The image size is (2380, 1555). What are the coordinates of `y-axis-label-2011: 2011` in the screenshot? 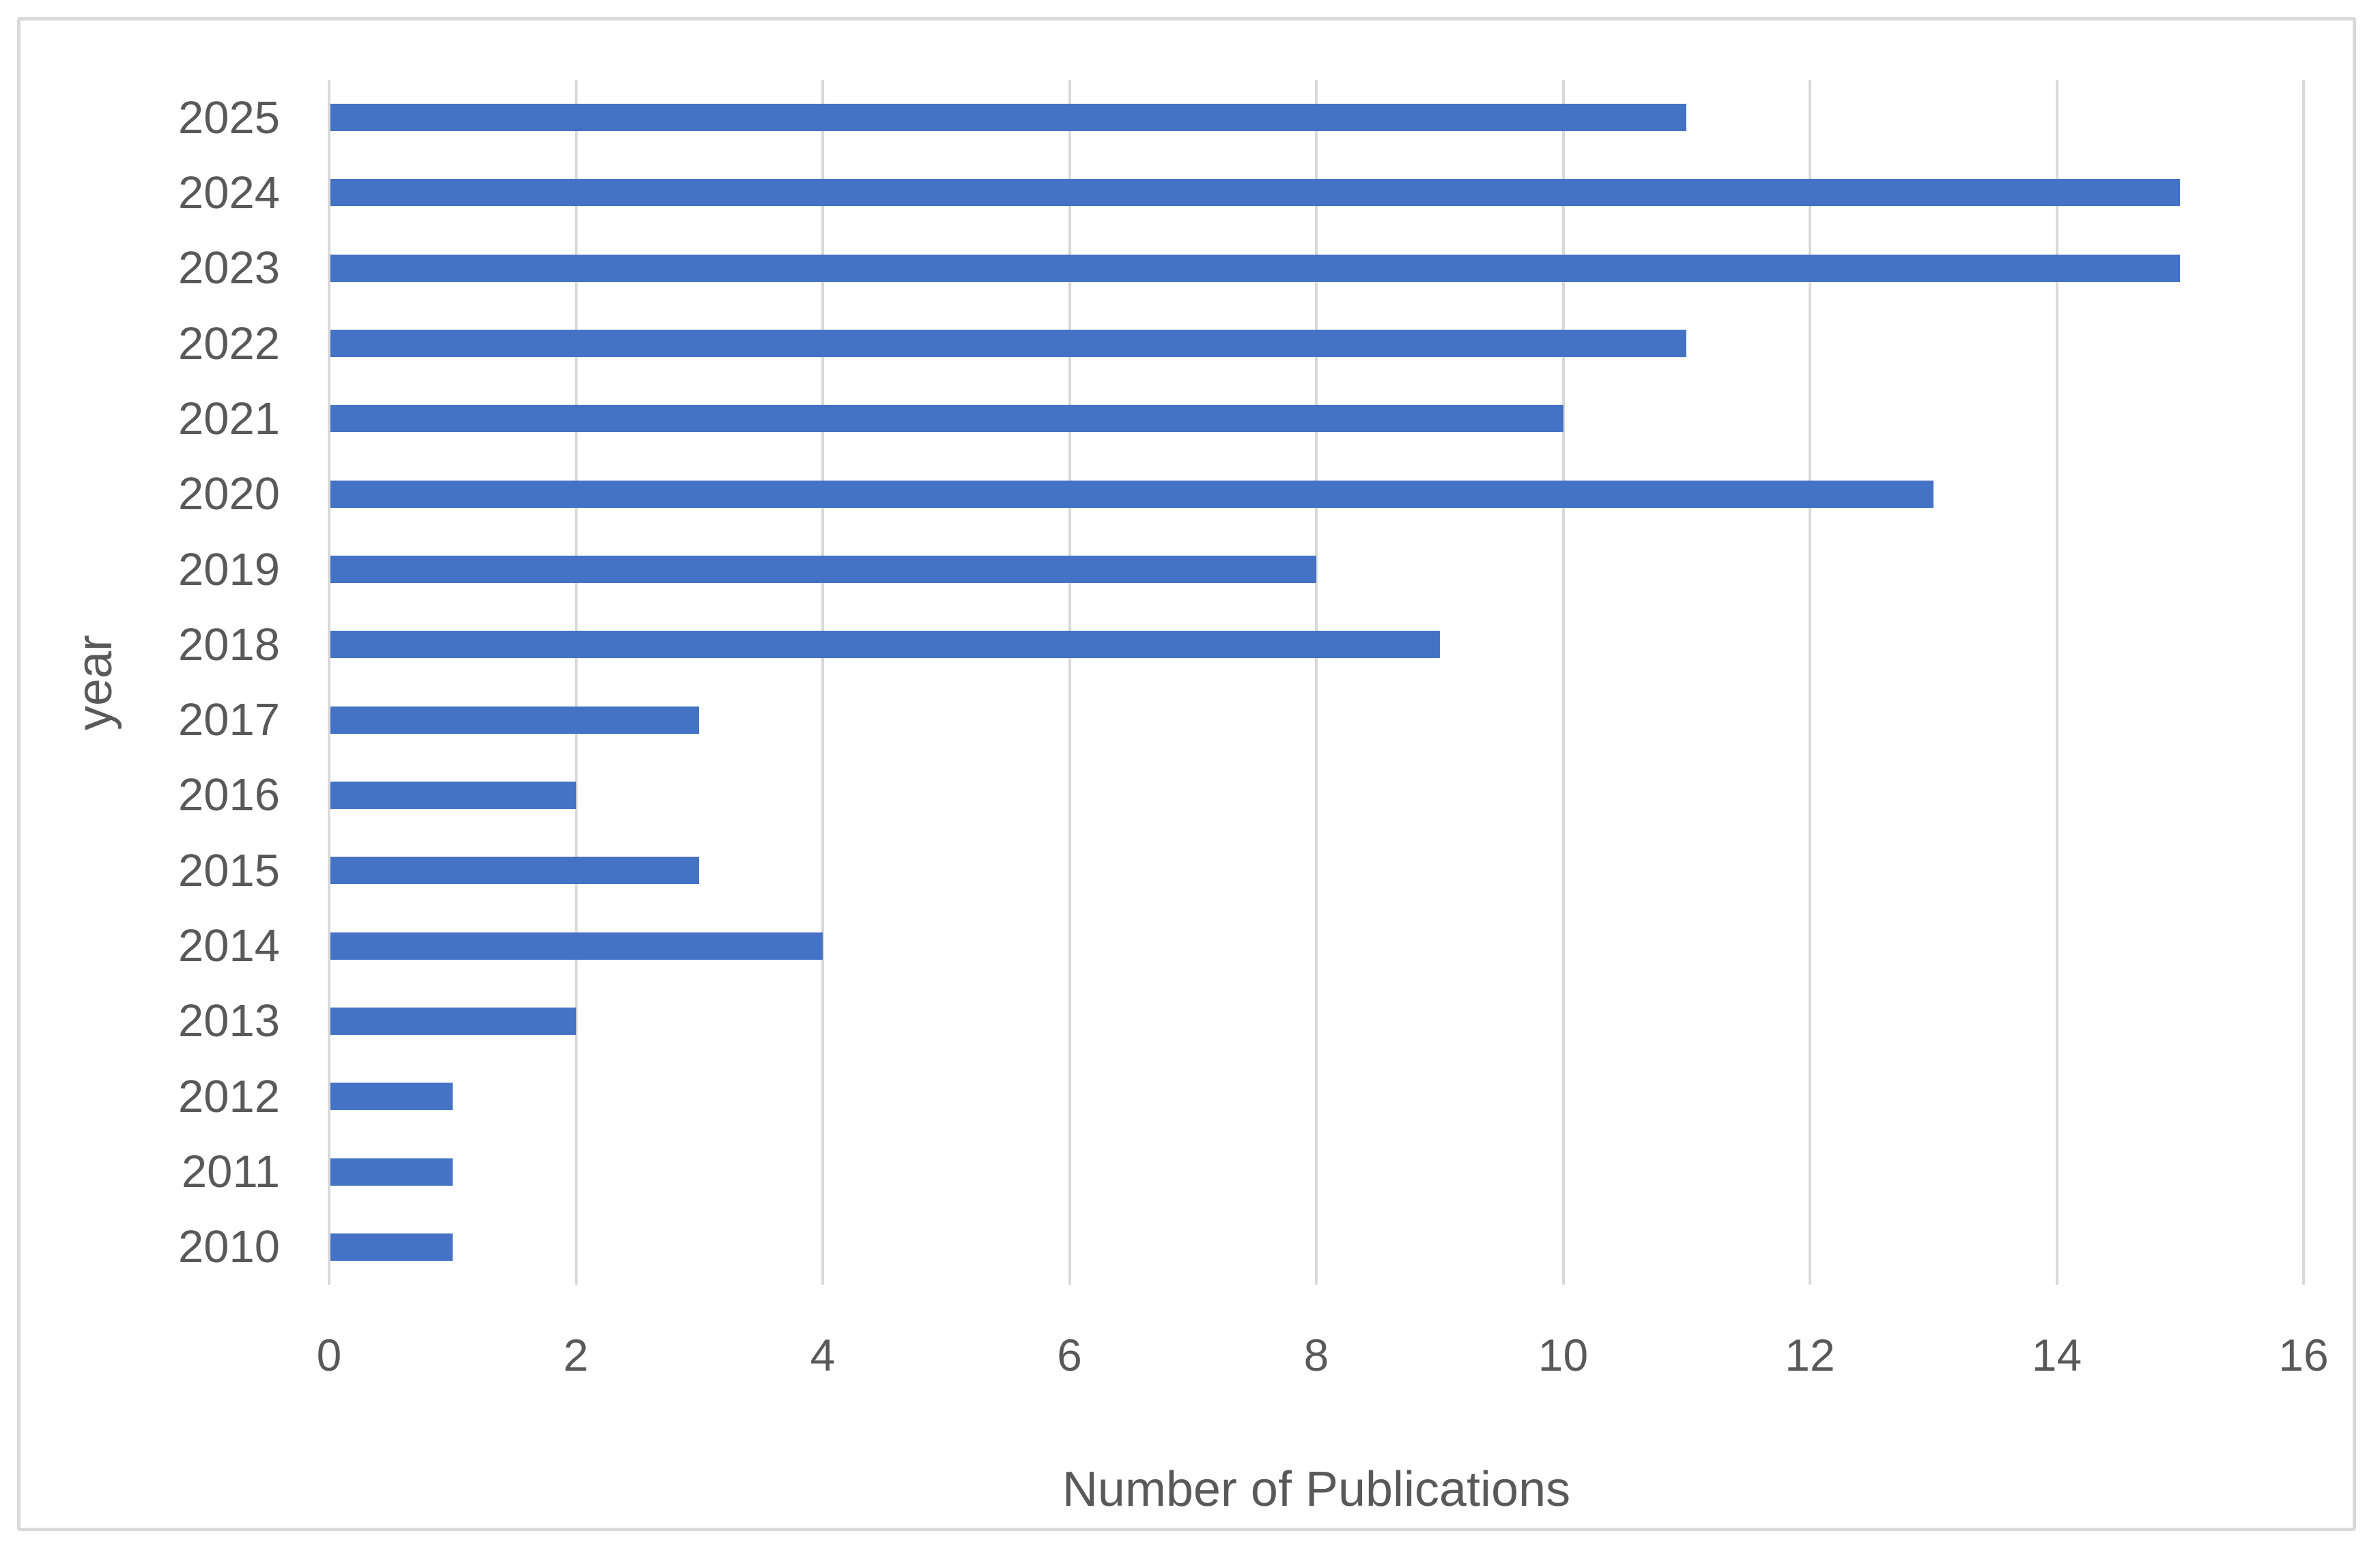 It's located at (230, 1172).